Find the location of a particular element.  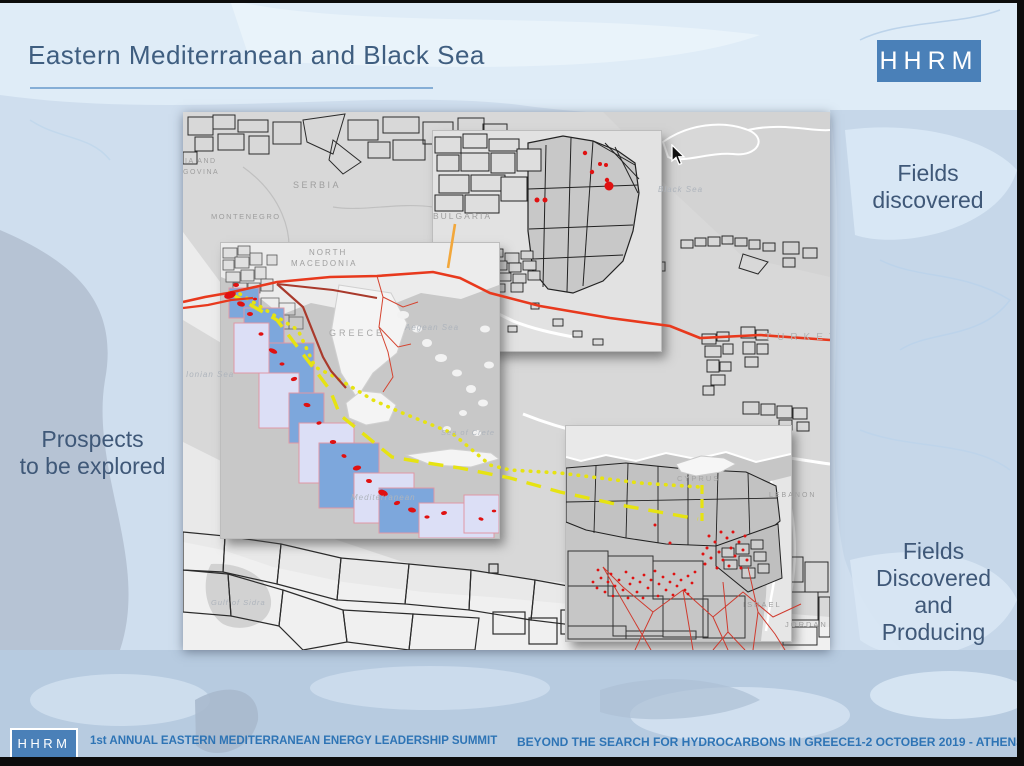

label-north-macedonia-line2: MACEDONIA is located at coordinates (324, 263).